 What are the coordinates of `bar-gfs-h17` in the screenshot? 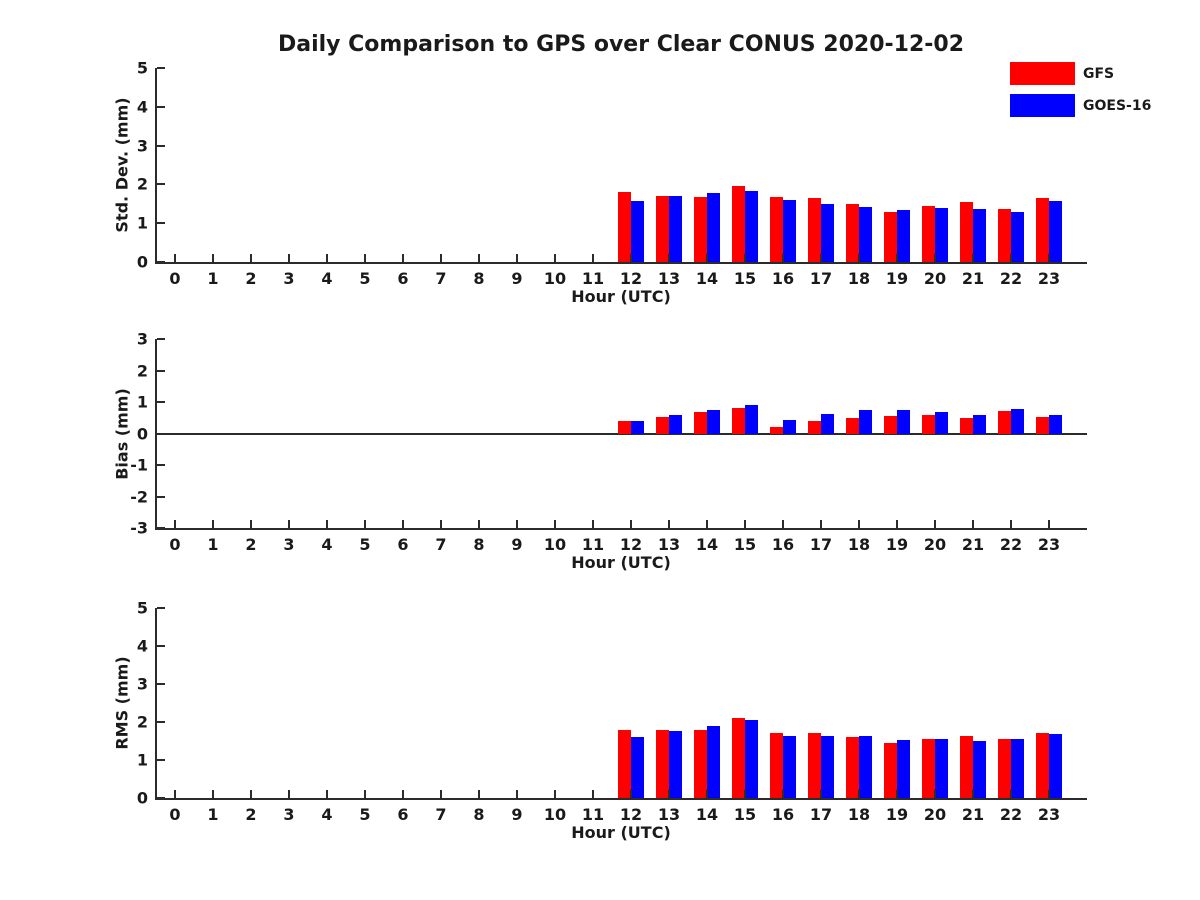 It's located at (814, 230).